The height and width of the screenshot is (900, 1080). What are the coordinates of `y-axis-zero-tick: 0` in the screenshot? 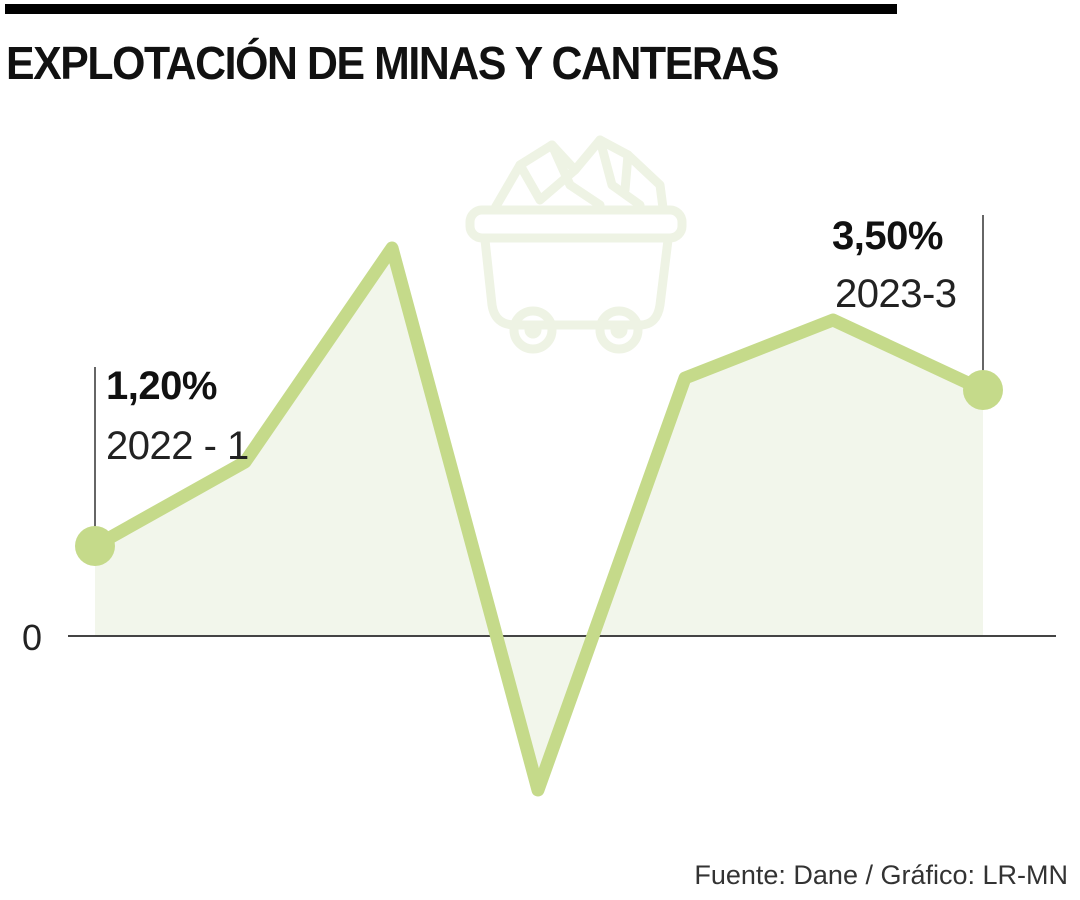 It's located at (32, 637).